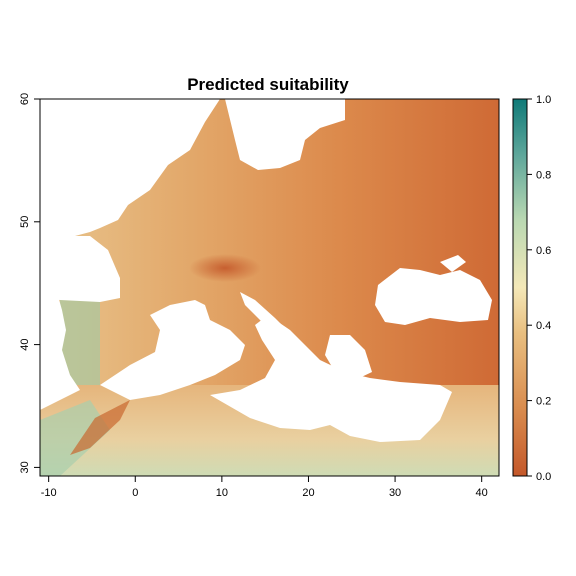 Image resolution: width=576 pixels, height=576 pixels. I want to click on alps-zone, so click(225, 268).